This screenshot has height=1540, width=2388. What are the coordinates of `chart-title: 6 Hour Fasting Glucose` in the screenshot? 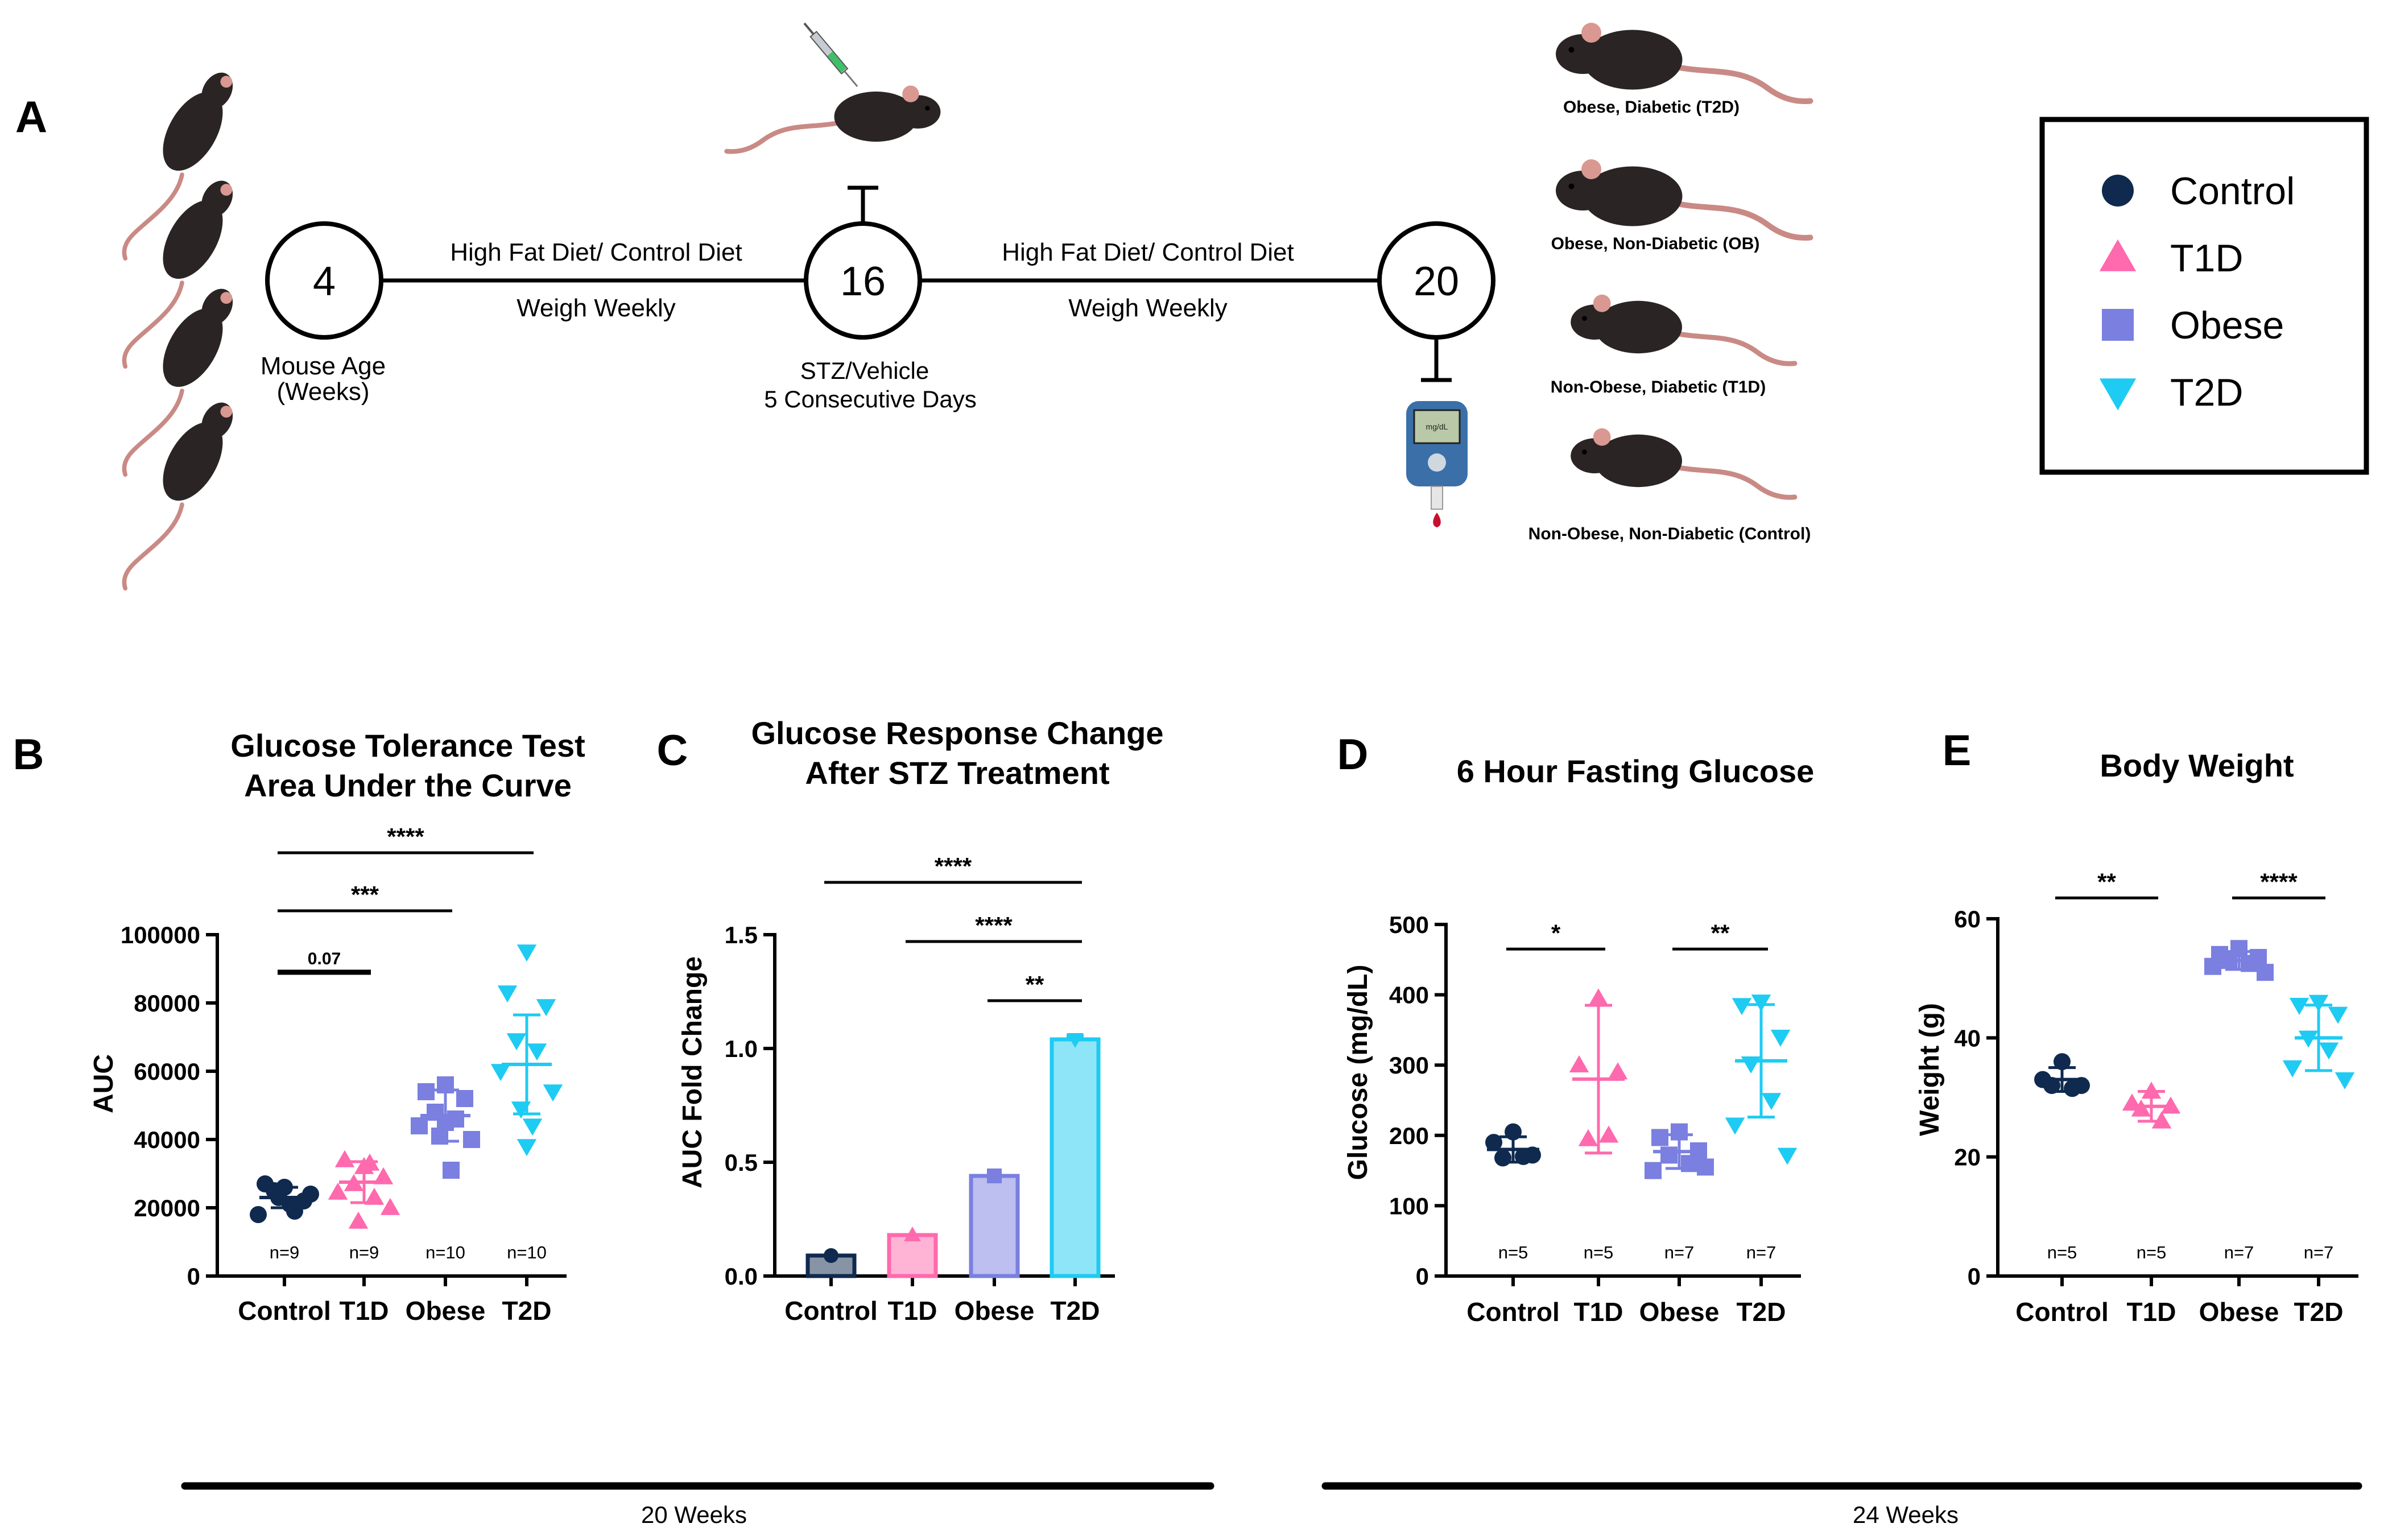 It's located at (1636, 771).